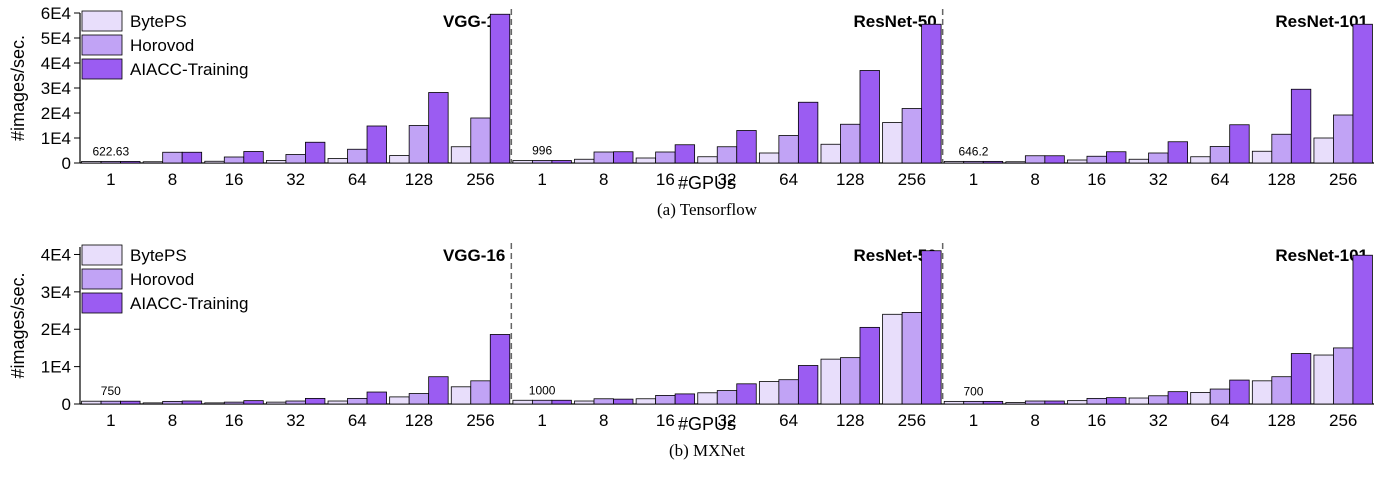 This screenshot has height=492, width=1382. Describe the element at coordinates (66, 163) in the screenshot. I see `y-tick-label: 0` at that location.